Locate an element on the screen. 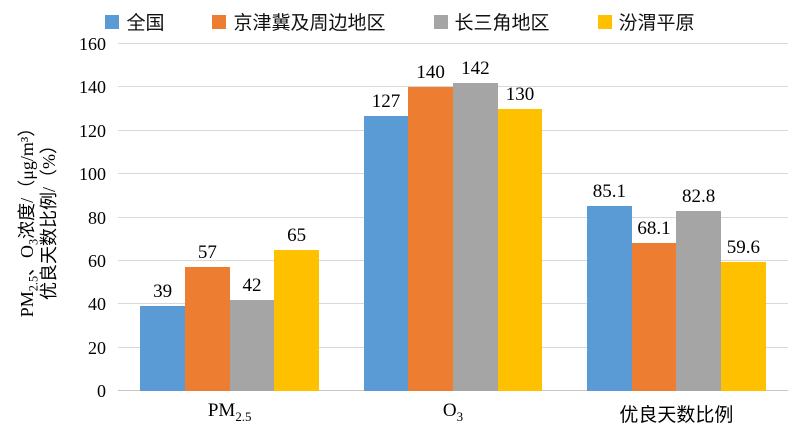 The height and width of the screenshot is (439, 800). bar-series3-category1 is located at coordinates (252, 345).